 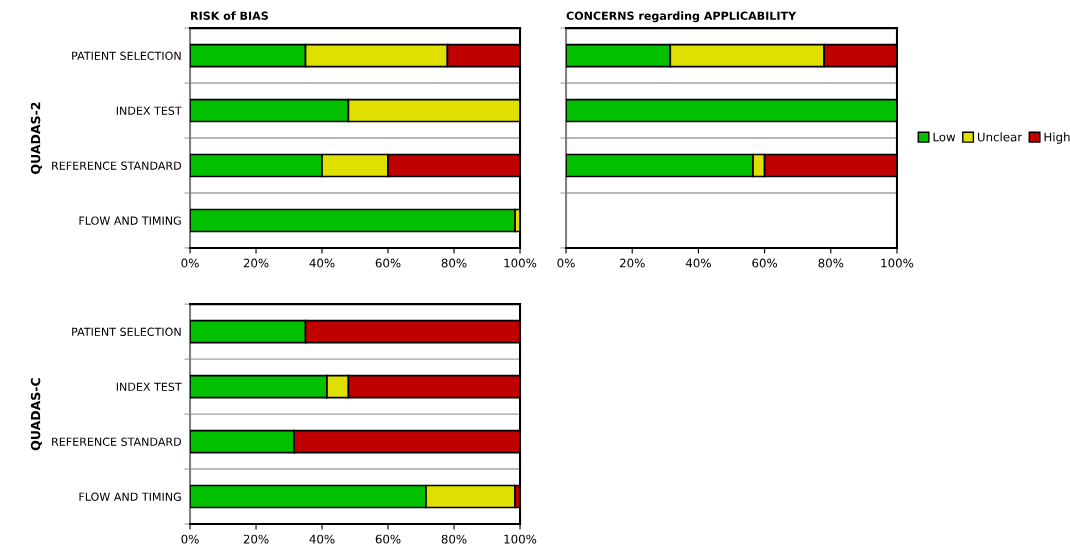 What do you see at coordinates (1057, 138) in the screenshot?
I see `legend-label: High` at bounding box center [1057, 138].